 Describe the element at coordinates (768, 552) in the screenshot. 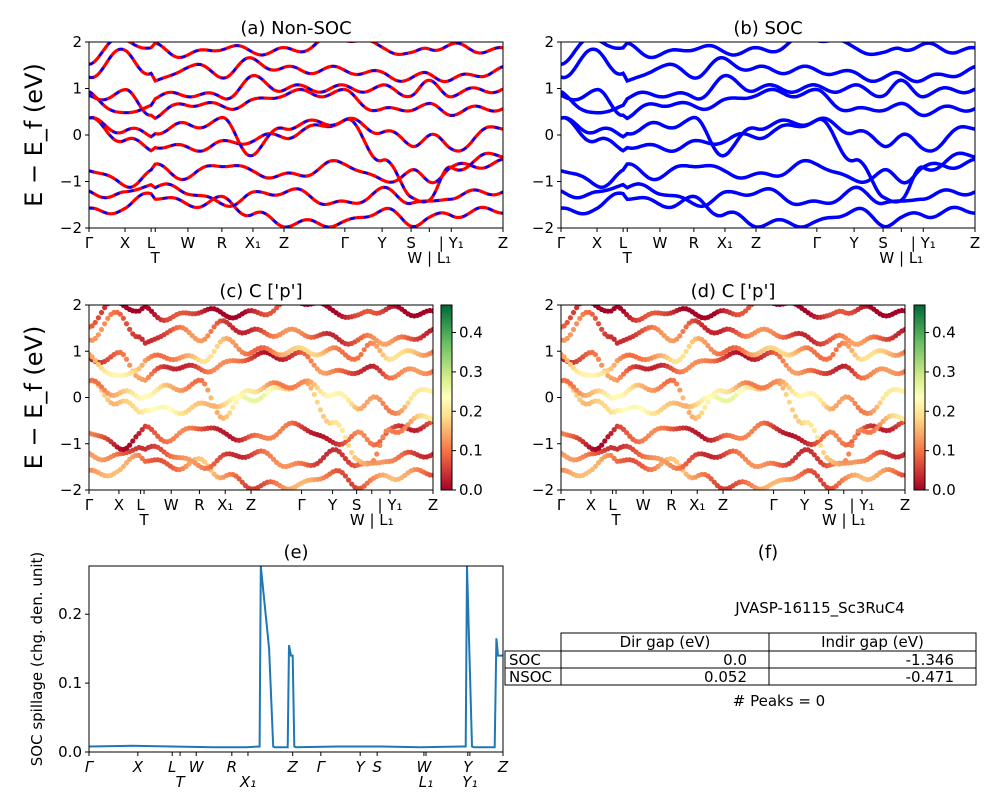

I see `panel-title: (f)` at that location.